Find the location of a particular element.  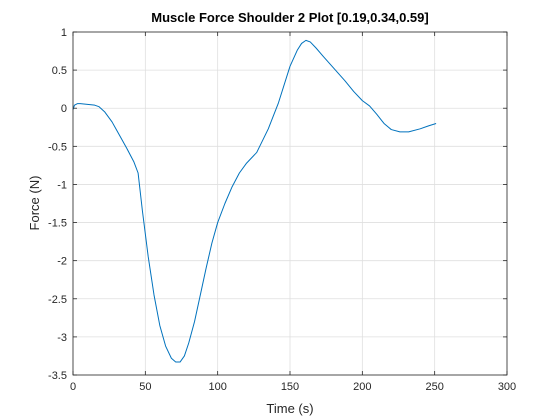

y-tick-label: 1 is located at coordinates (64, 33).